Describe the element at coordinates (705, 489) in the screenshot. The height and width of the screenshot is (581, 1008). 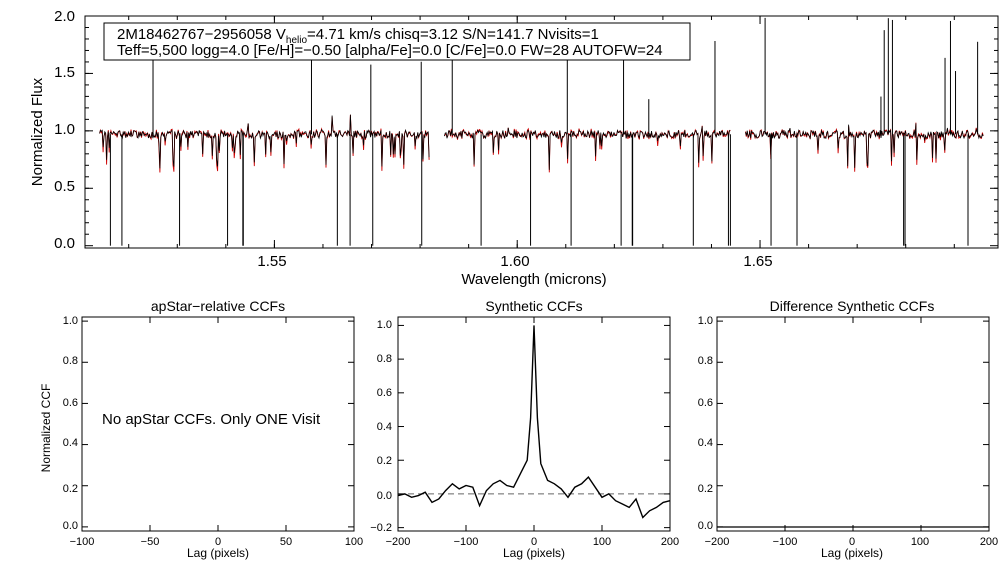
I see `difference-y-tick-label: 0.2` at that location.